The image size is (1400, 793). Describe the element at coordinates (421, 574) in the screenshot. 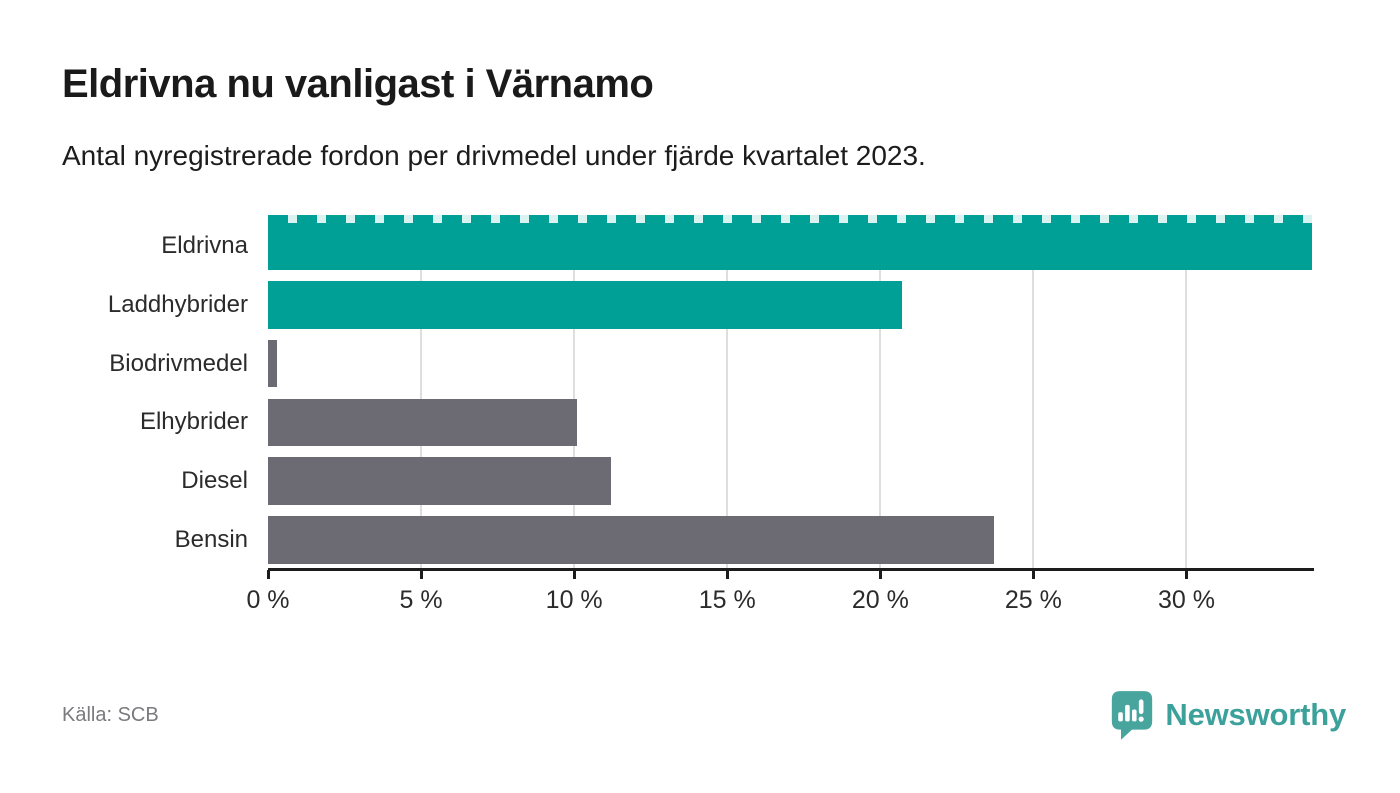

I see `x-tick-5pct` at that location.